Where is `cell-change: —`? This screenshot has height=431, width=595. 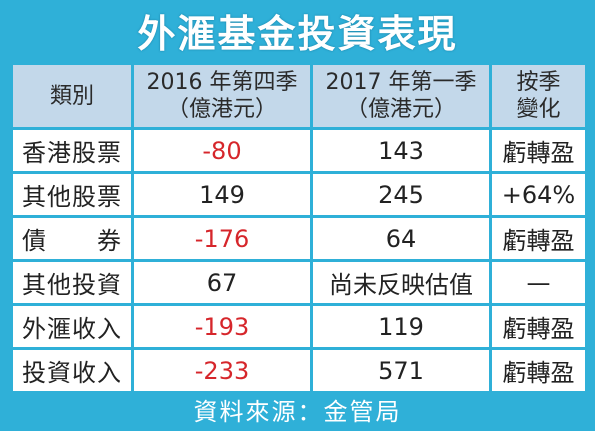
cell-change: — is located at coordinates (538, 282).